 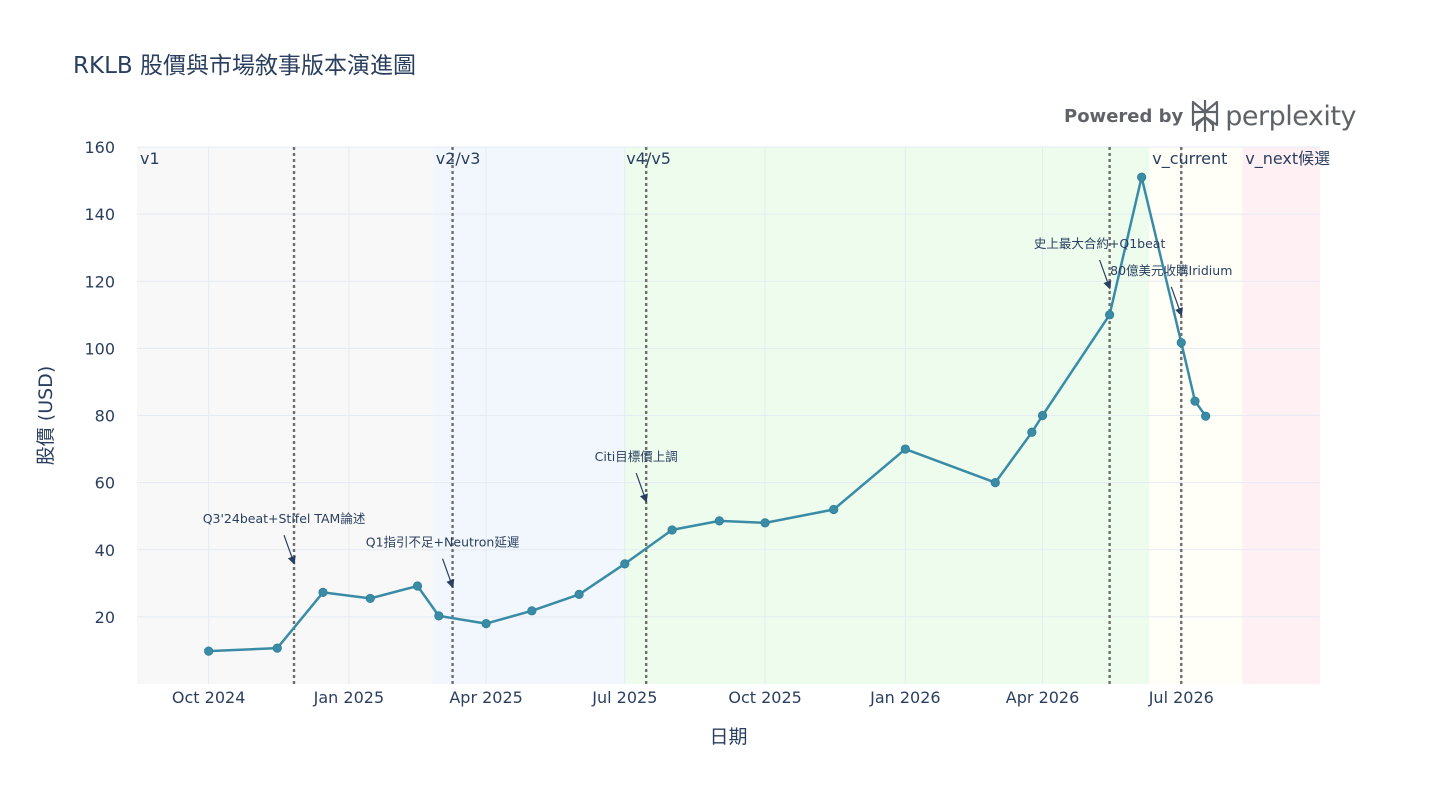 I want to click on phase-label: v2/v3, so click(x=458, y=158).